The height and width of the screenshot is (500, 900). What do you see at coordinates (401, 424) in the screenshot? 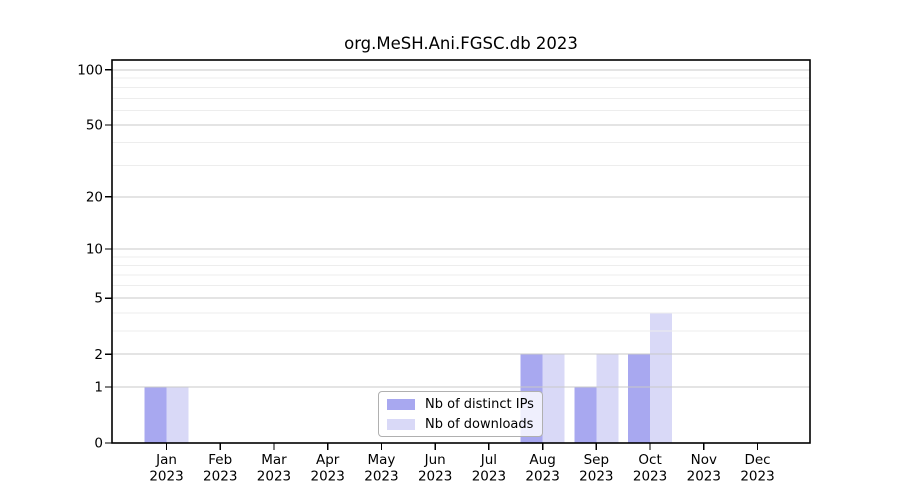
I see `legend-swatch-downloads-icon` at bounding box center [401, 424].